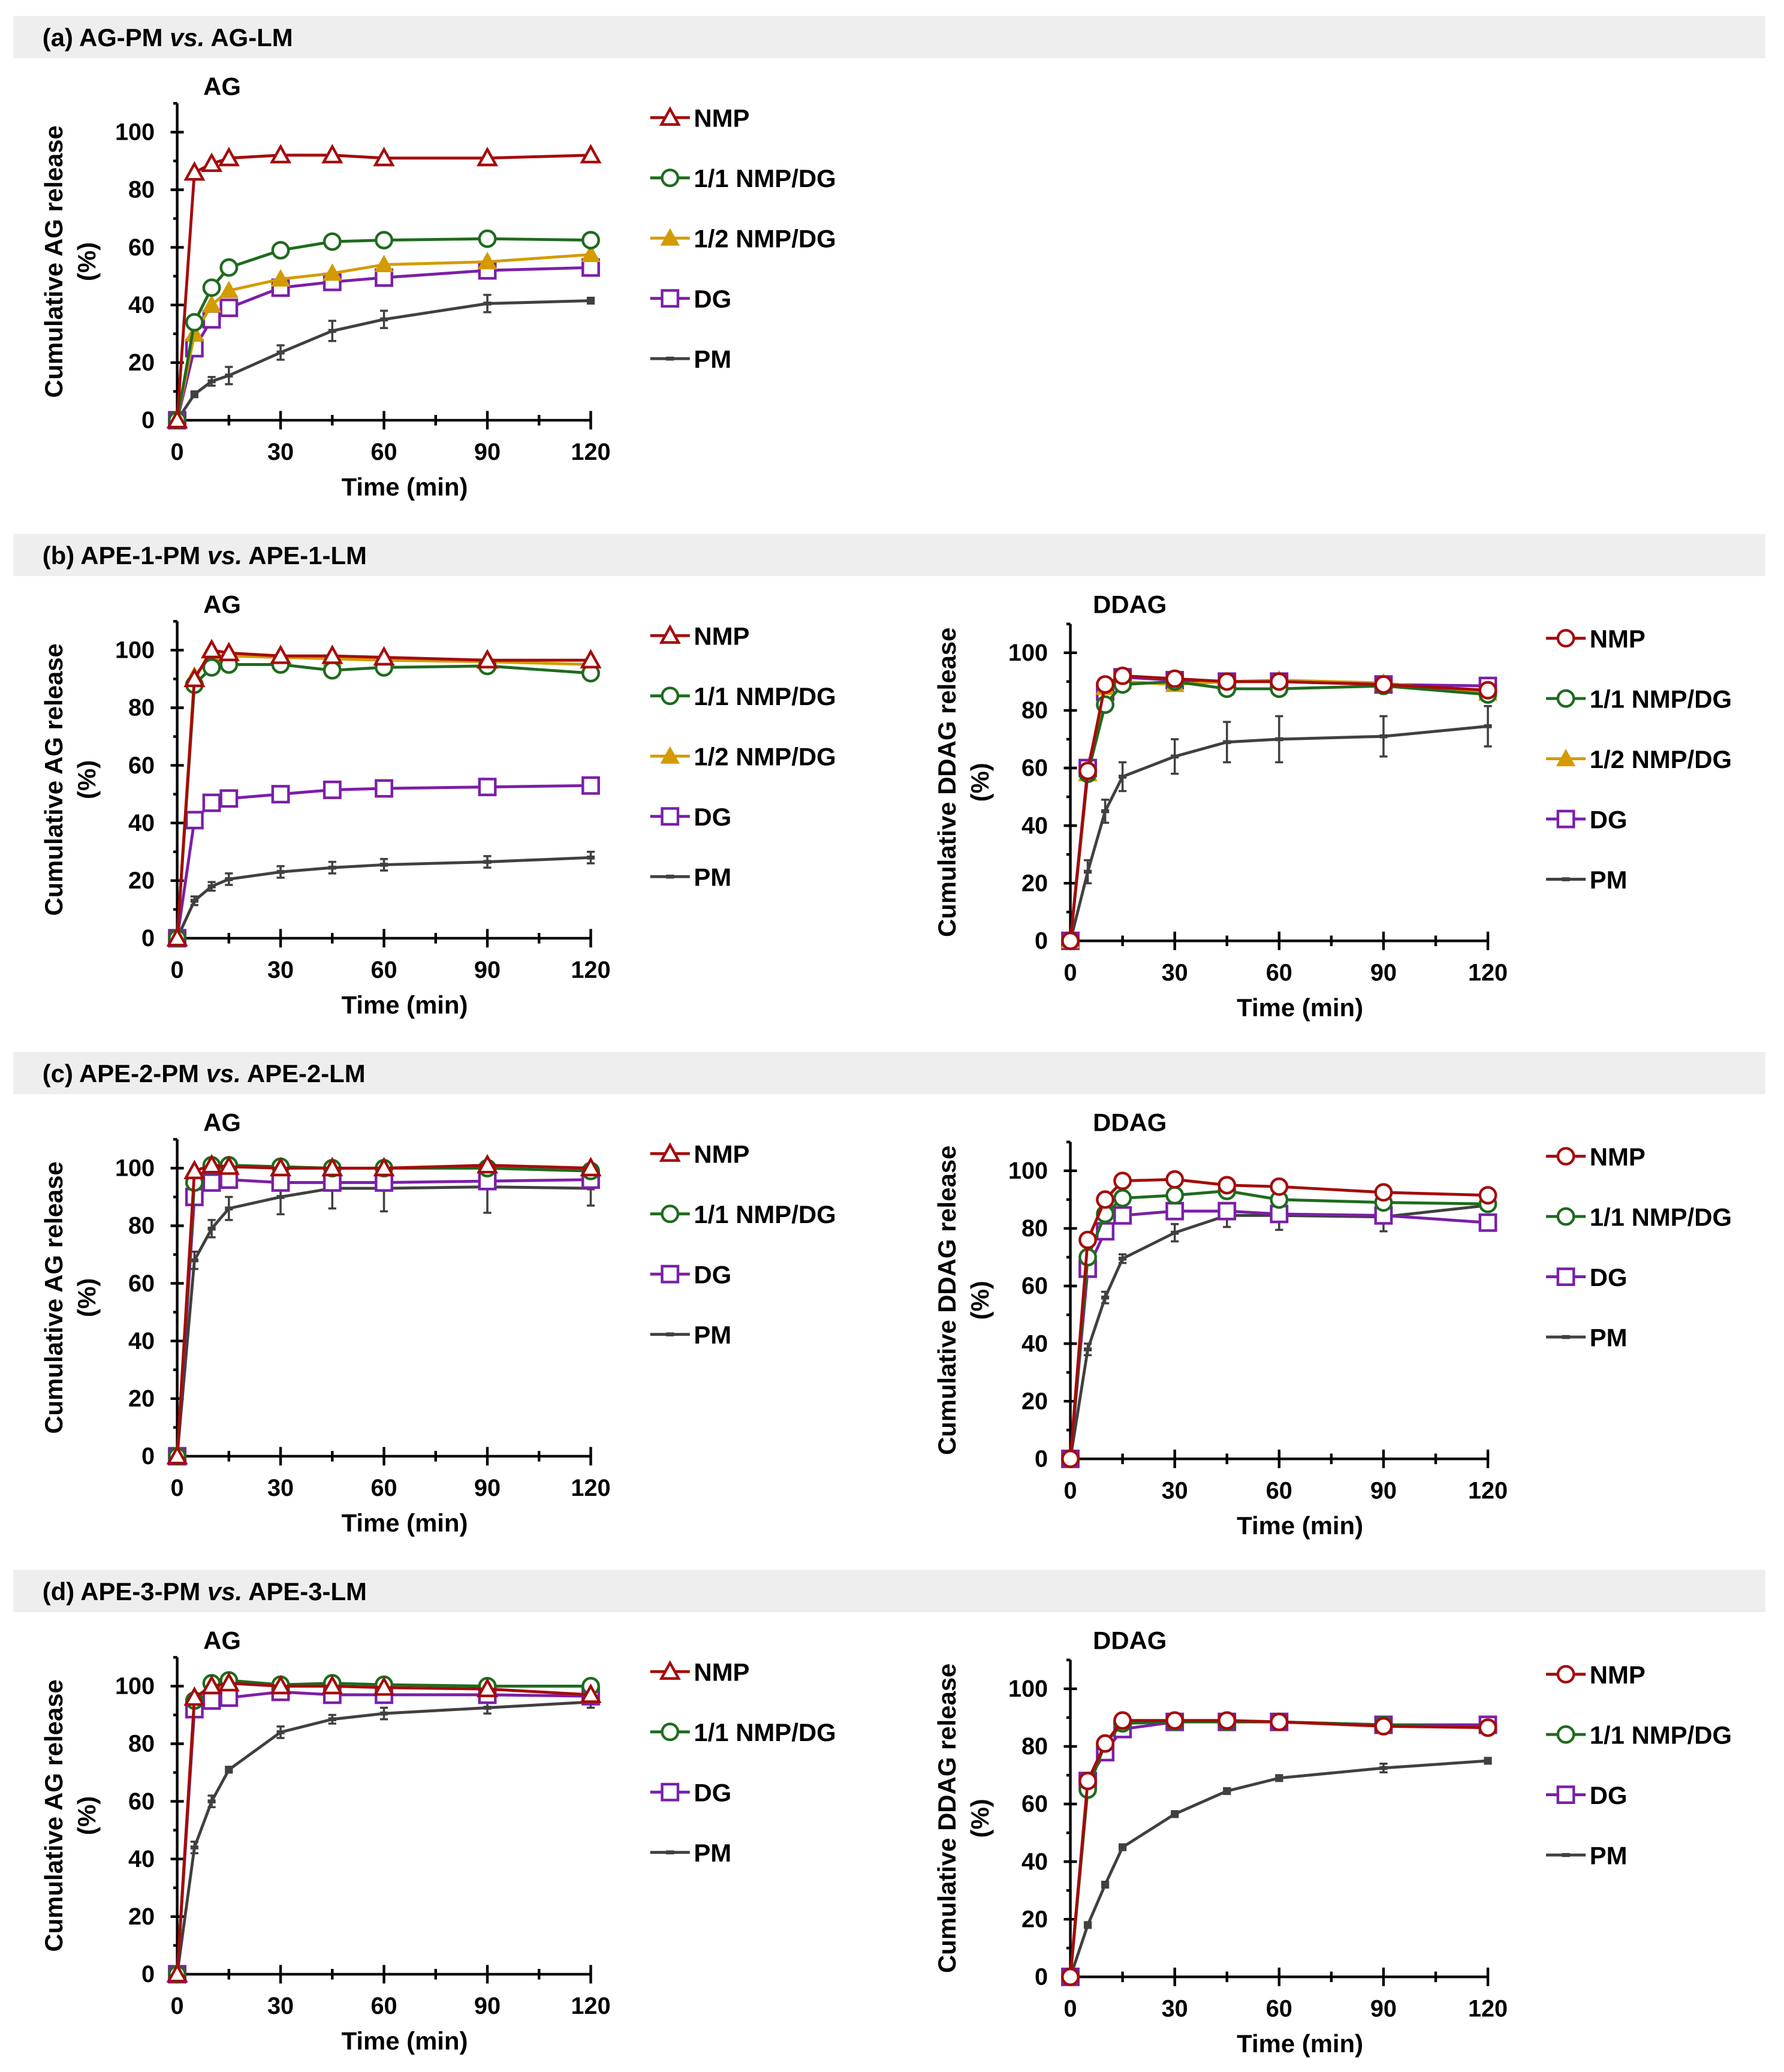 The image size is (1784, 2072). I want to click on panel-header: (b) APE-1-PM vs. APE-1-LM, so click(205, 555).